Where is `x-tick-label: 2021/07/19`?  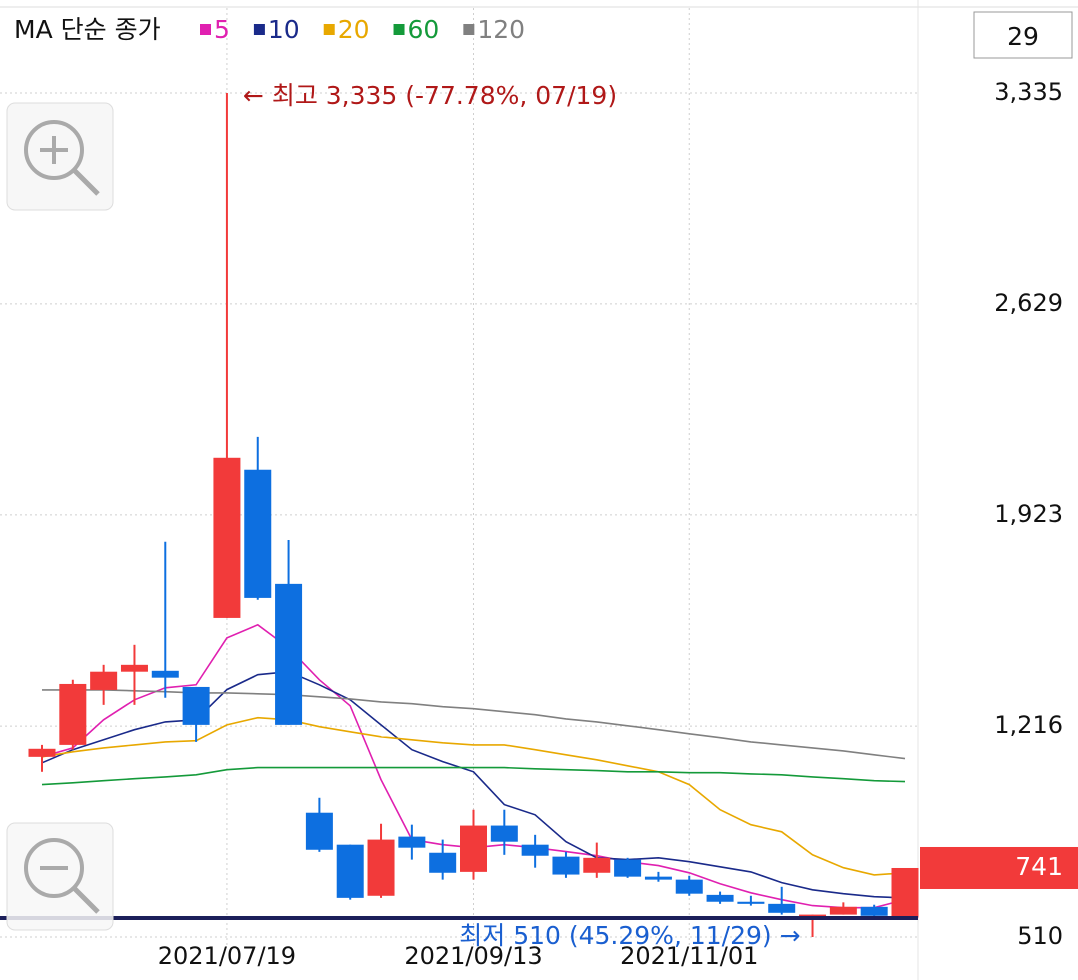
x-tick-label: 2021/07/19 is located at coordinates (227, 956).